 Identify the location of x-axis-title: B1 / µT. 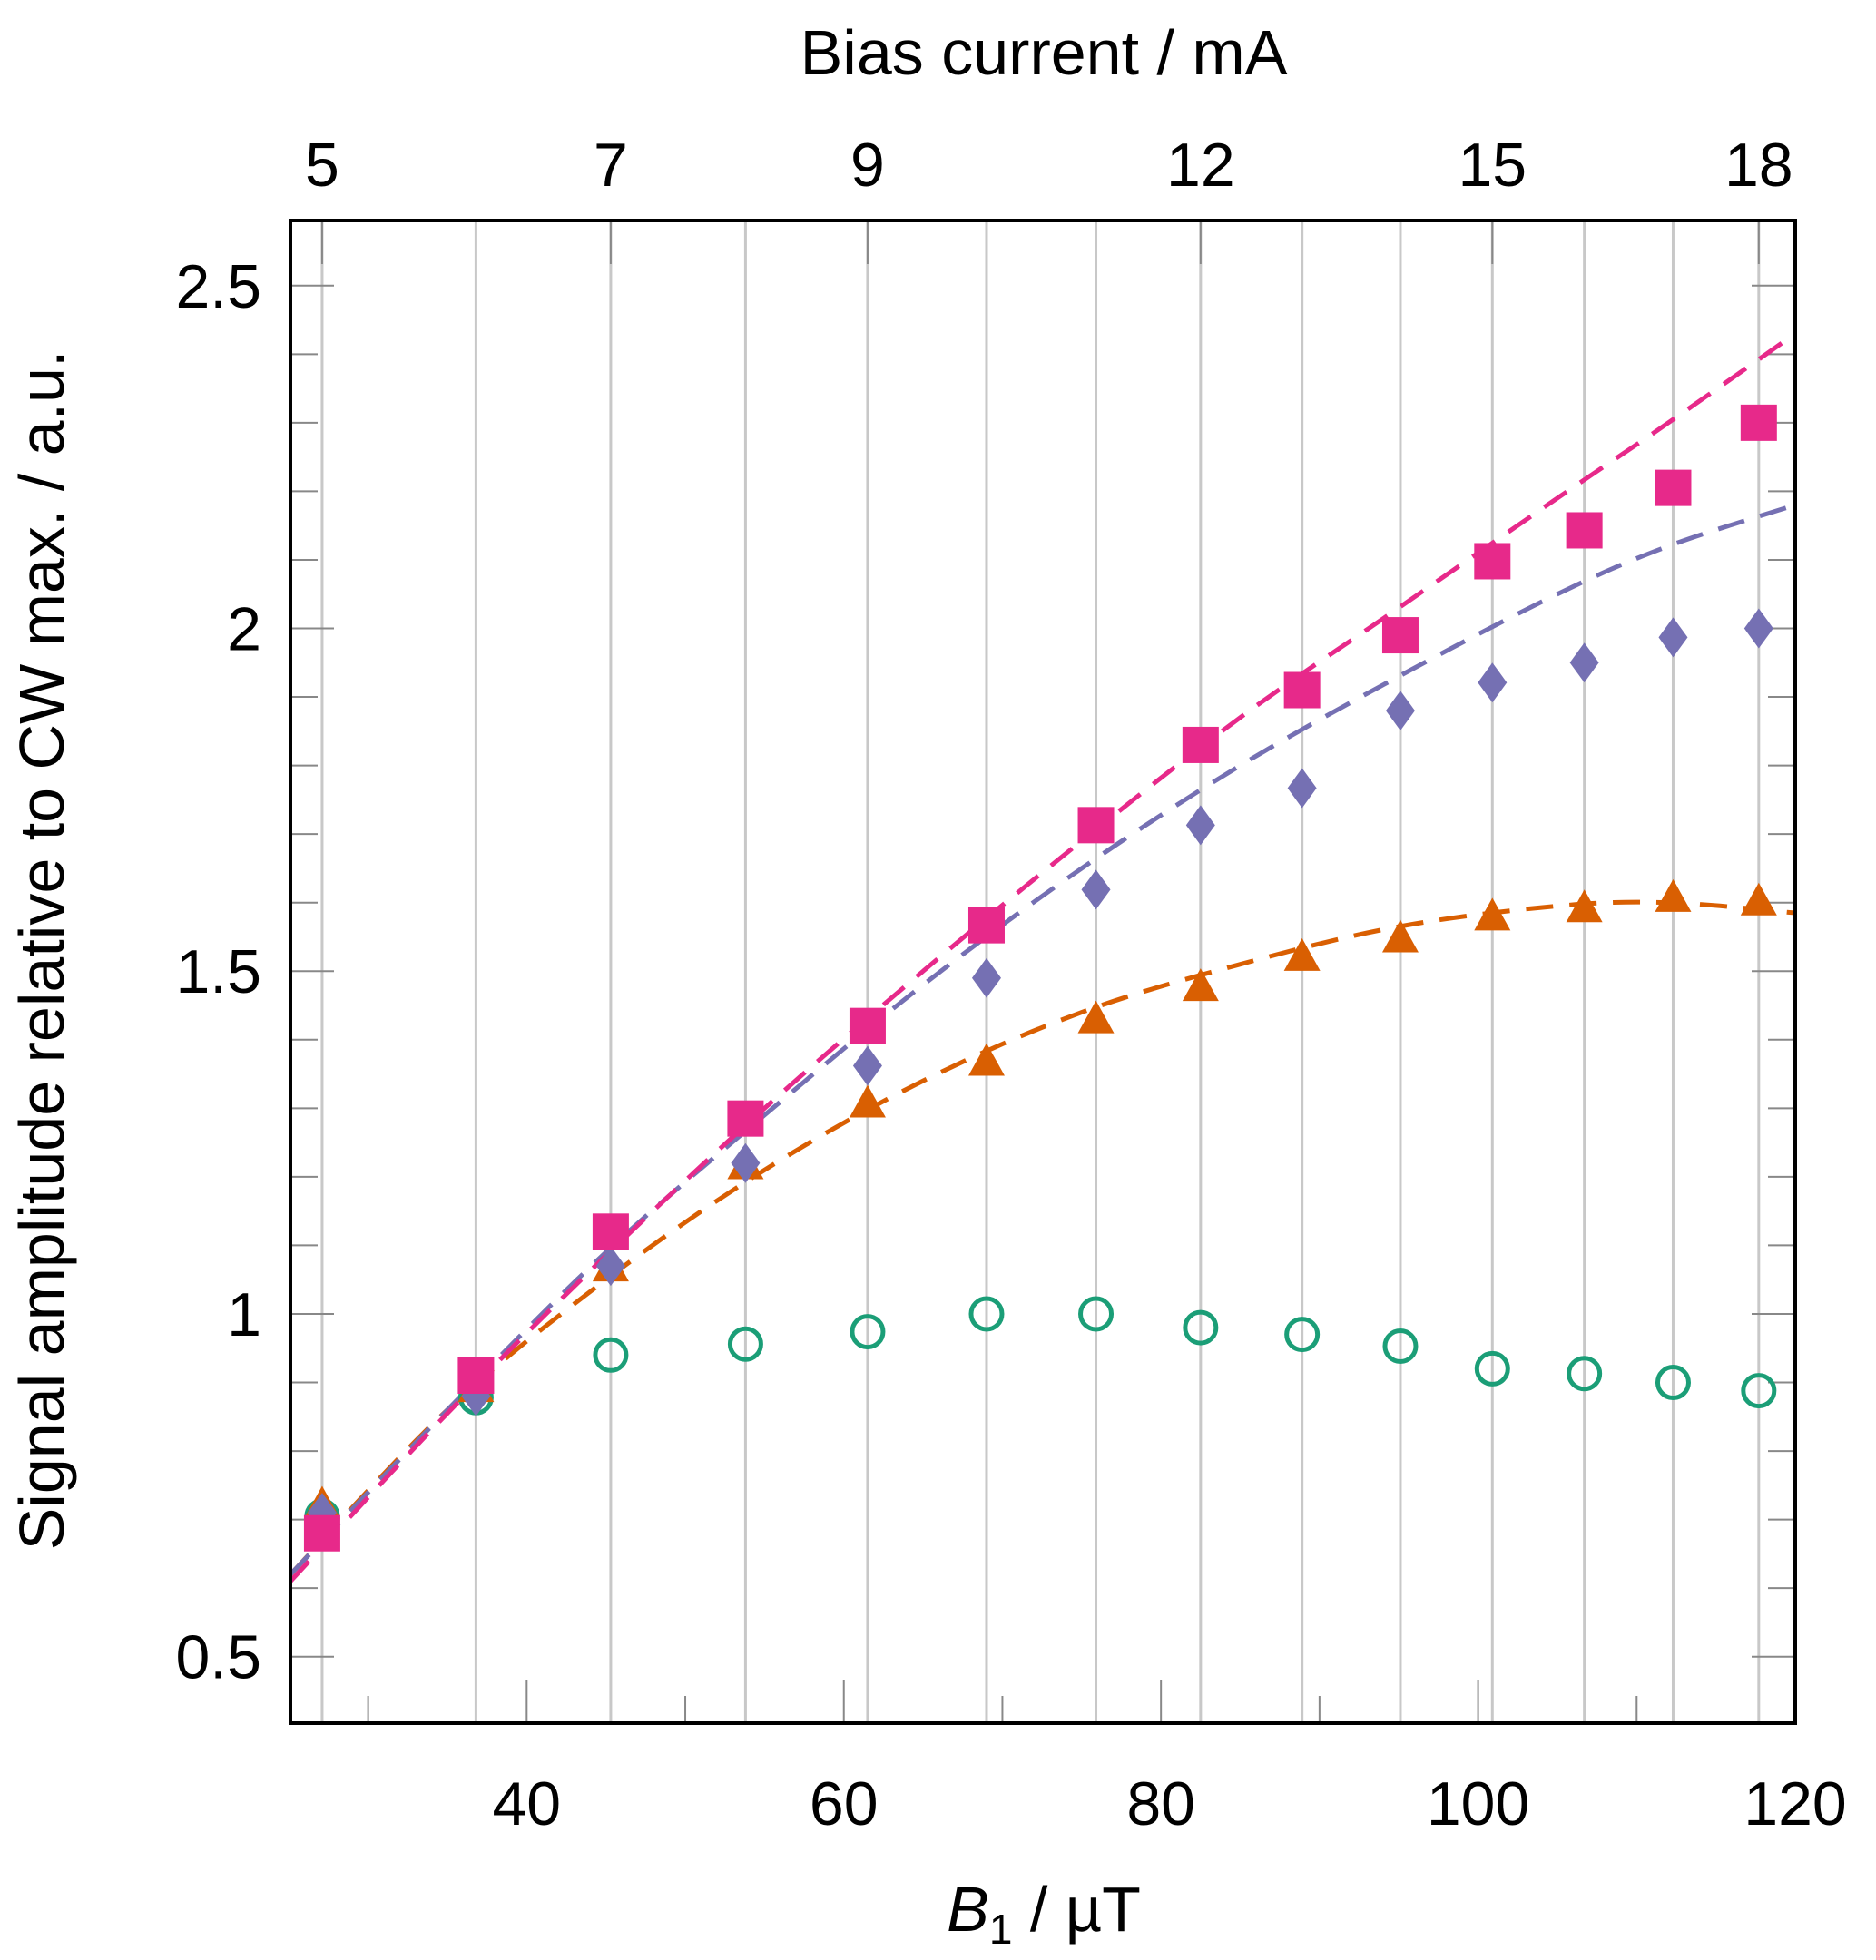
(1044, 1913).